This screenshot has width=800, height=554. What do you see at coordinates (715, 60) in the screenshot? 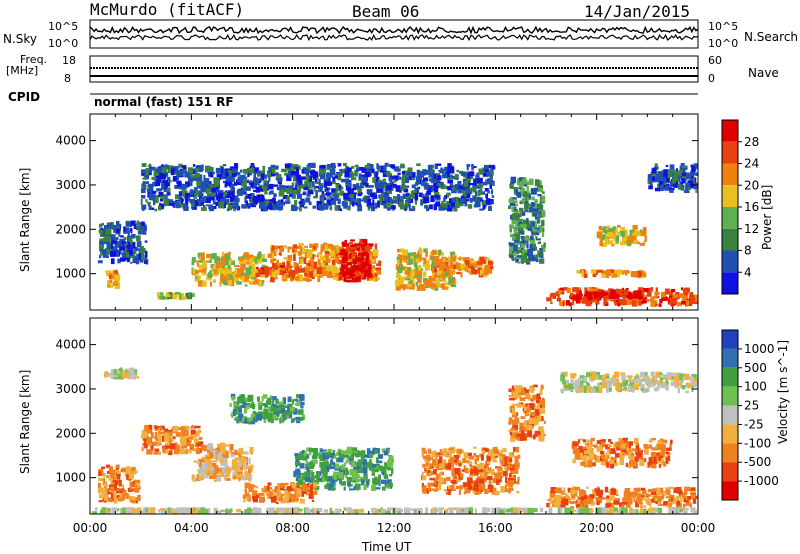
I see `nave-top-tick: 60` at bounding box center [715, 60].